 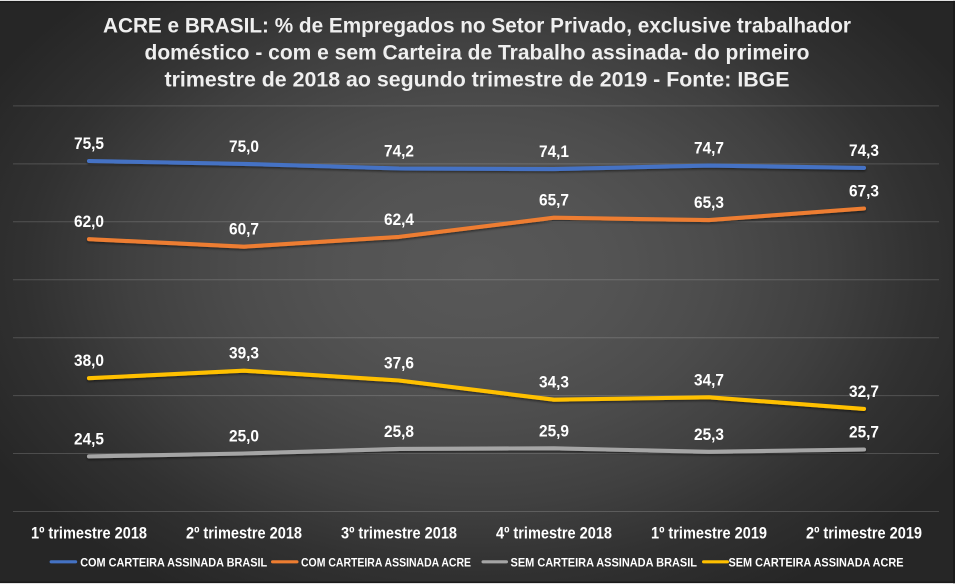 I want to click on svg-text: 4º trimestre 2018, so click(x=554, y=534).